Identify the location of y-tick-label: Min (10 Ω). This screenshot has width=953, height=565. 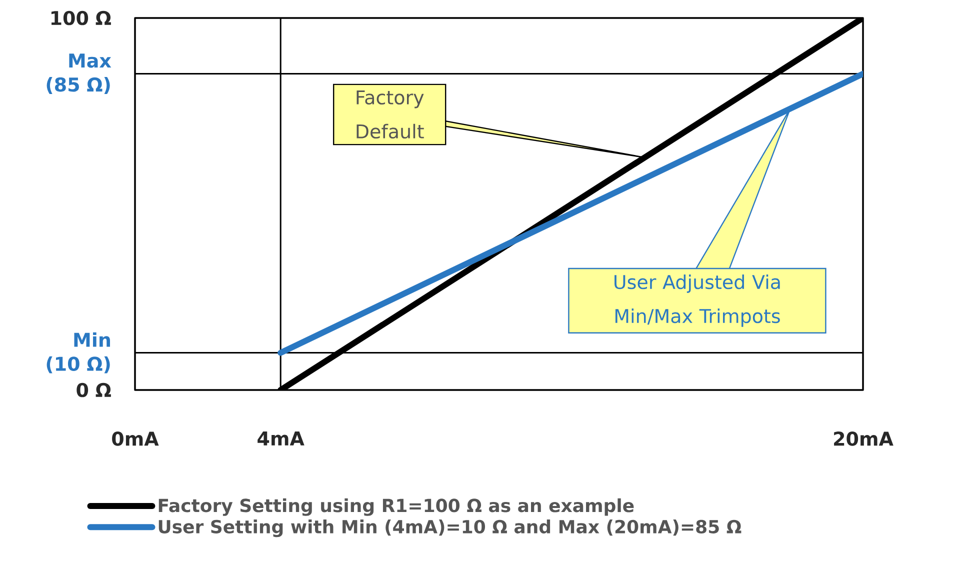
(78, 353).